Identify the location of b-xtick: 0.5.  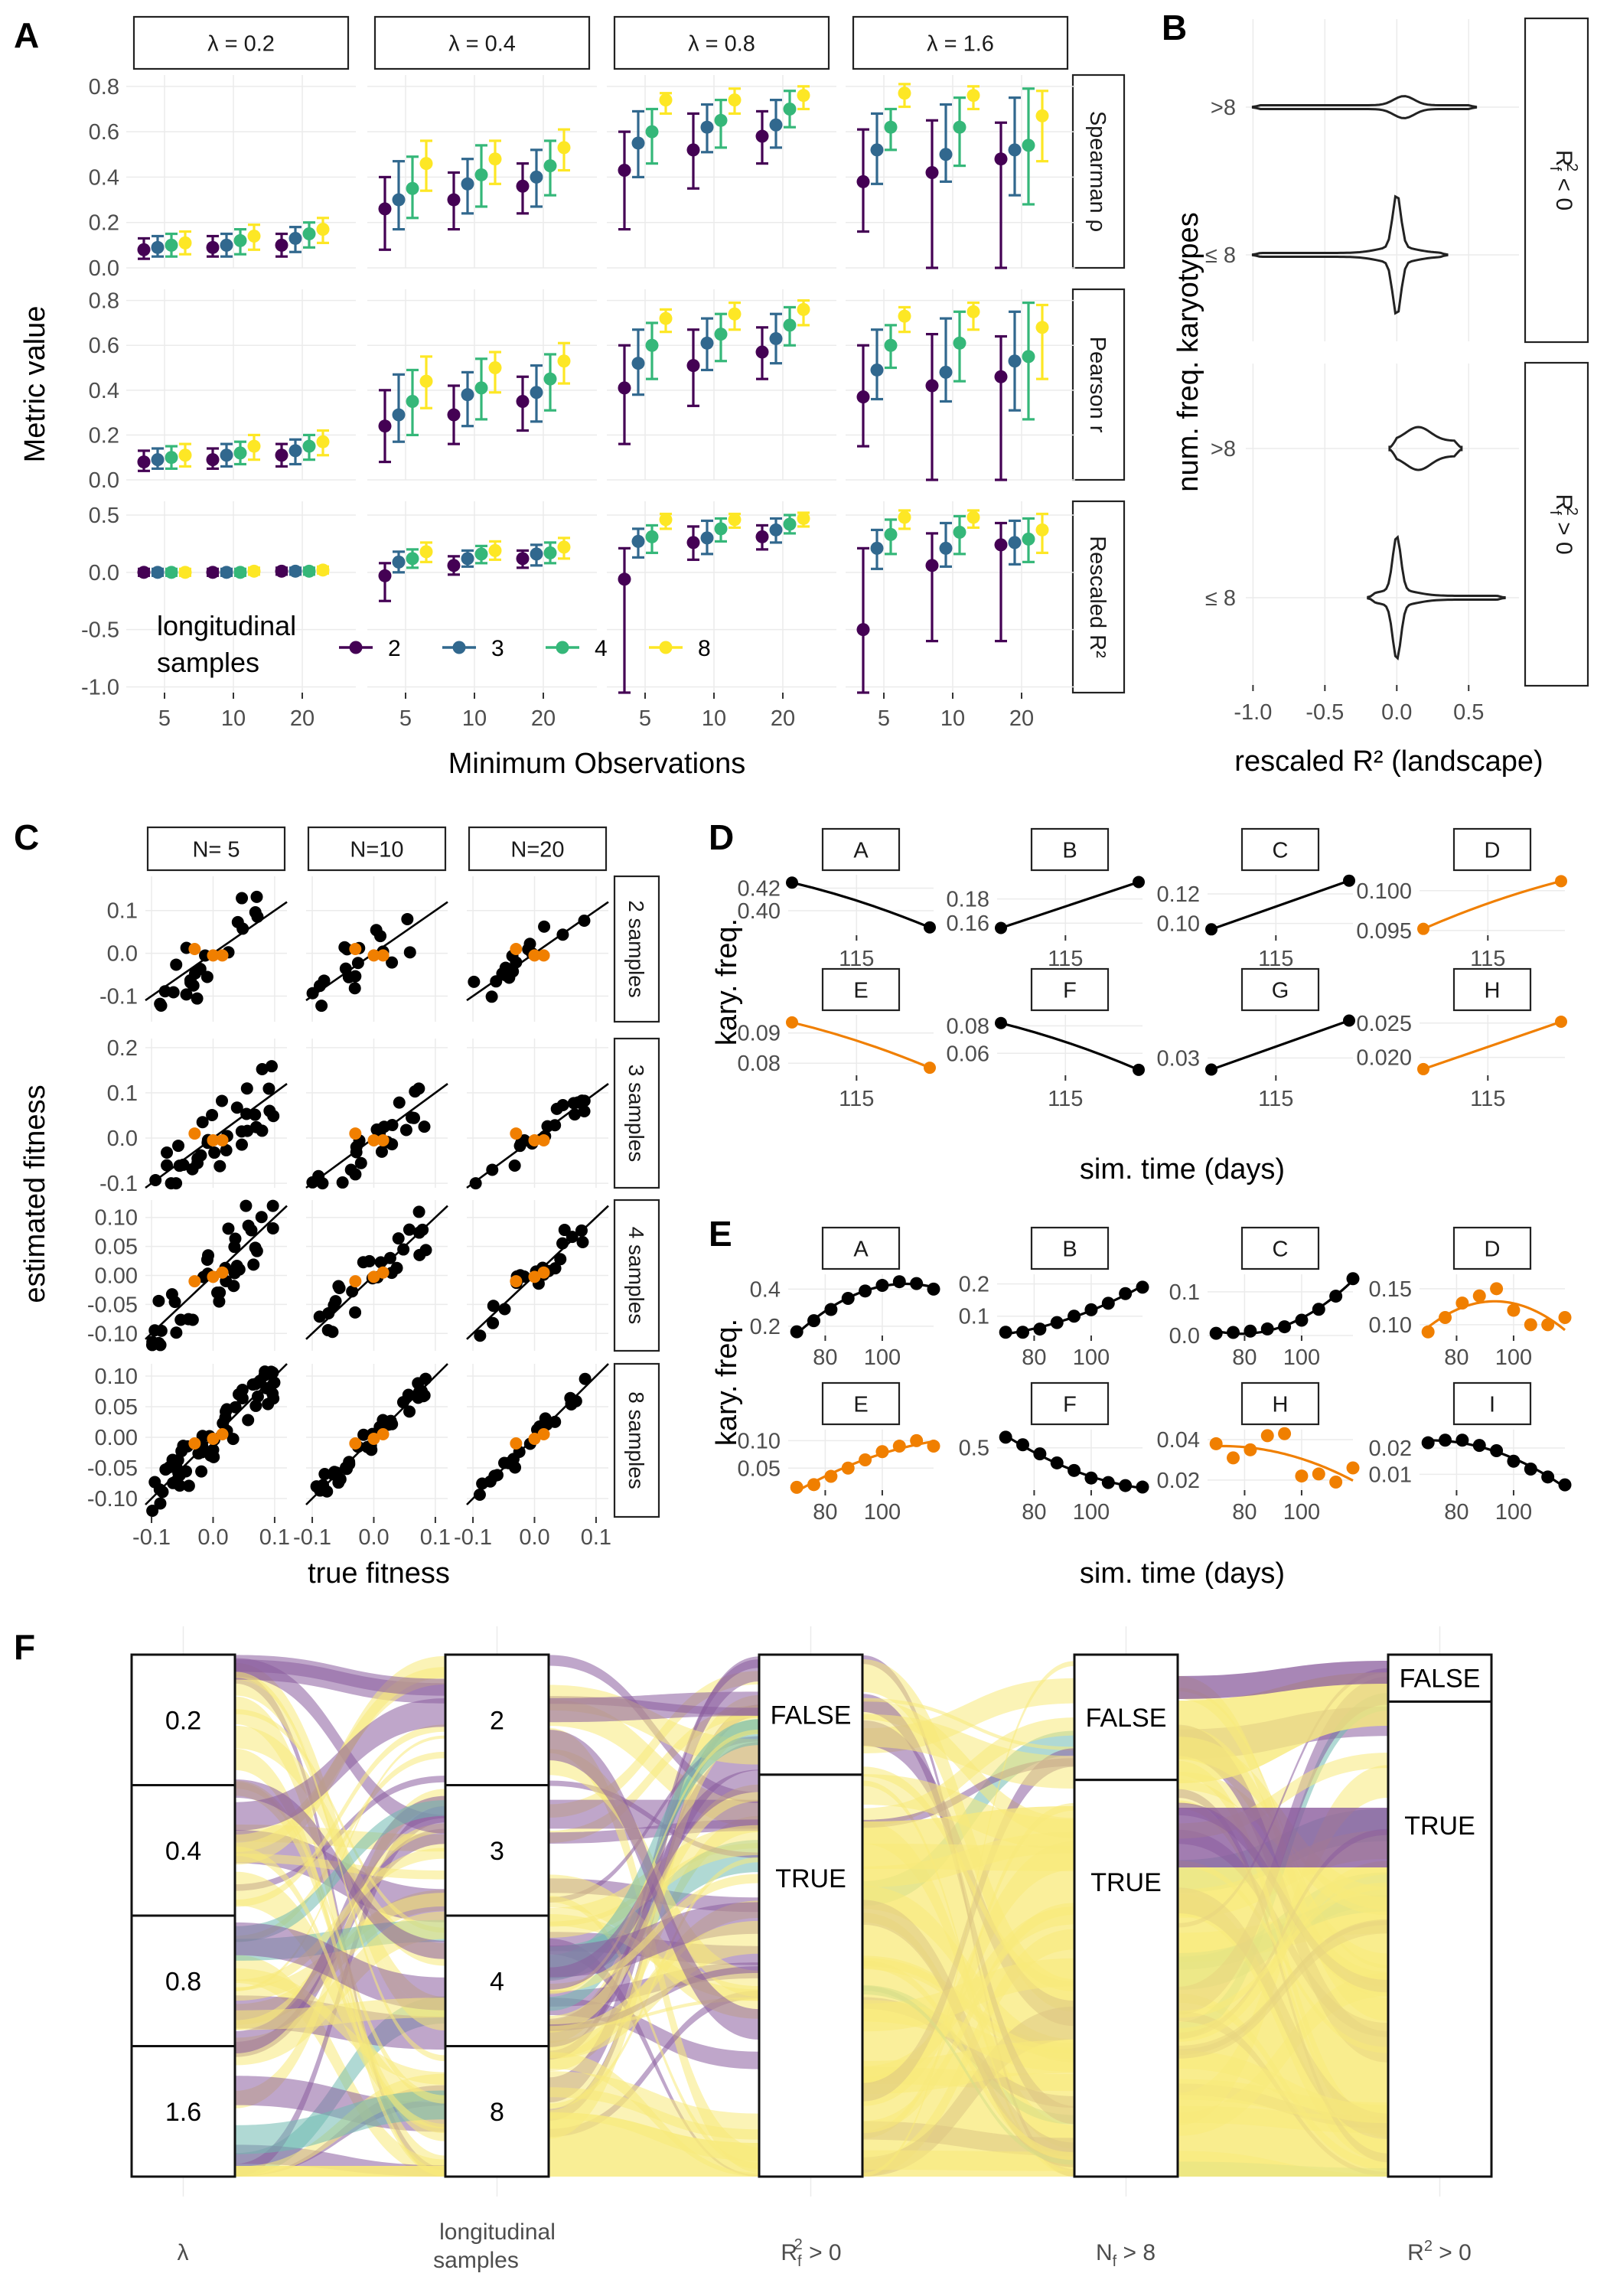
(1468, 712).